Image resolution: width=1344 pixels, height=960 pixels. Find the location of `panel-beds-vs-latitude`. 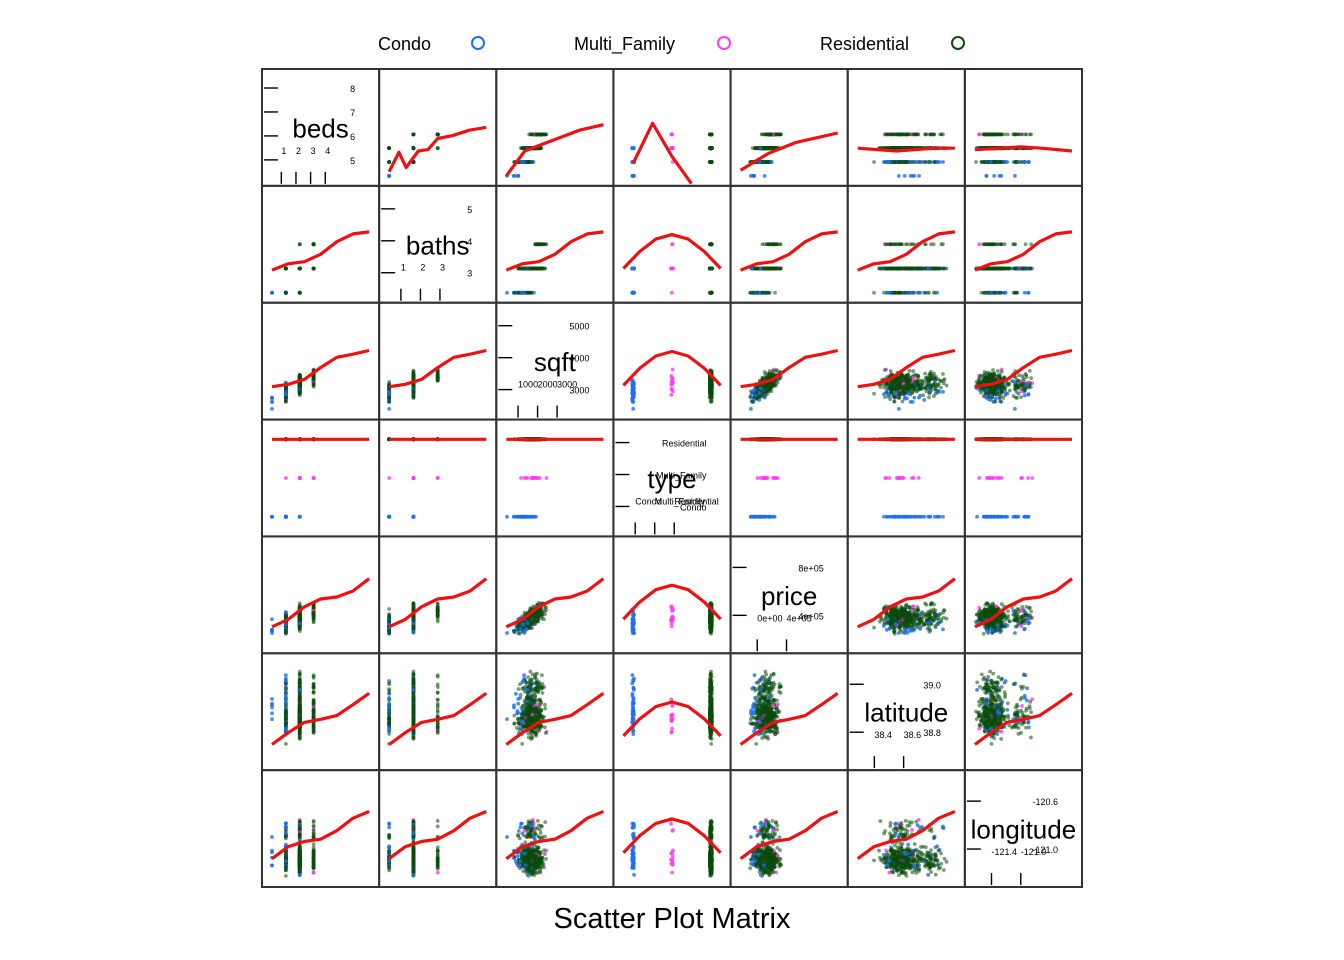

panel-beds-vs-latitude is located at coordinates (906, 127).